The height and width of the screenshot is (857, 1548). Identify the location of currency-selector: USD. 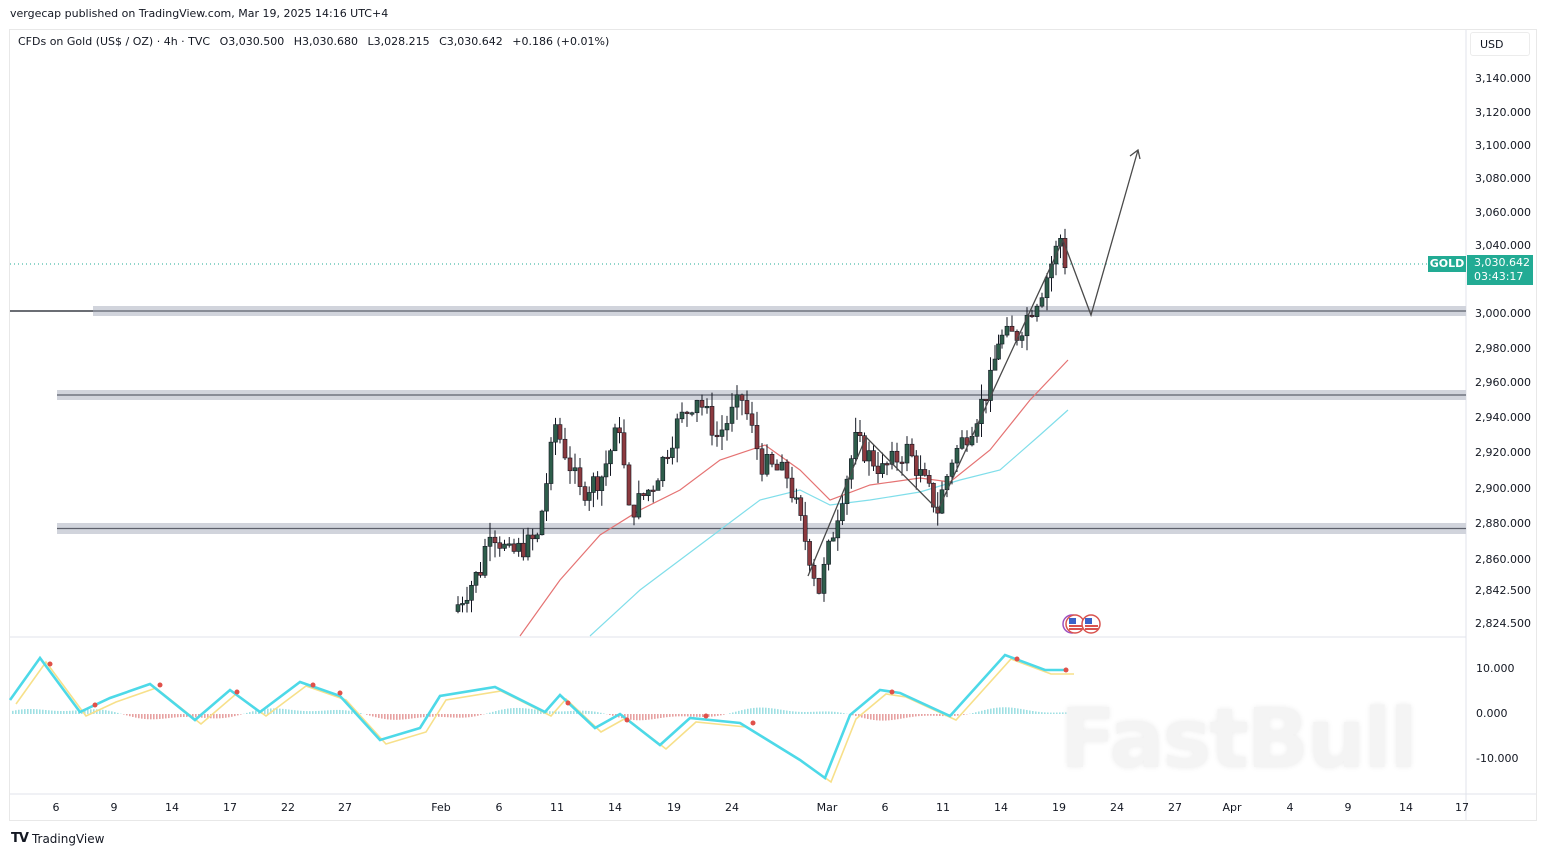
(1500, 44).